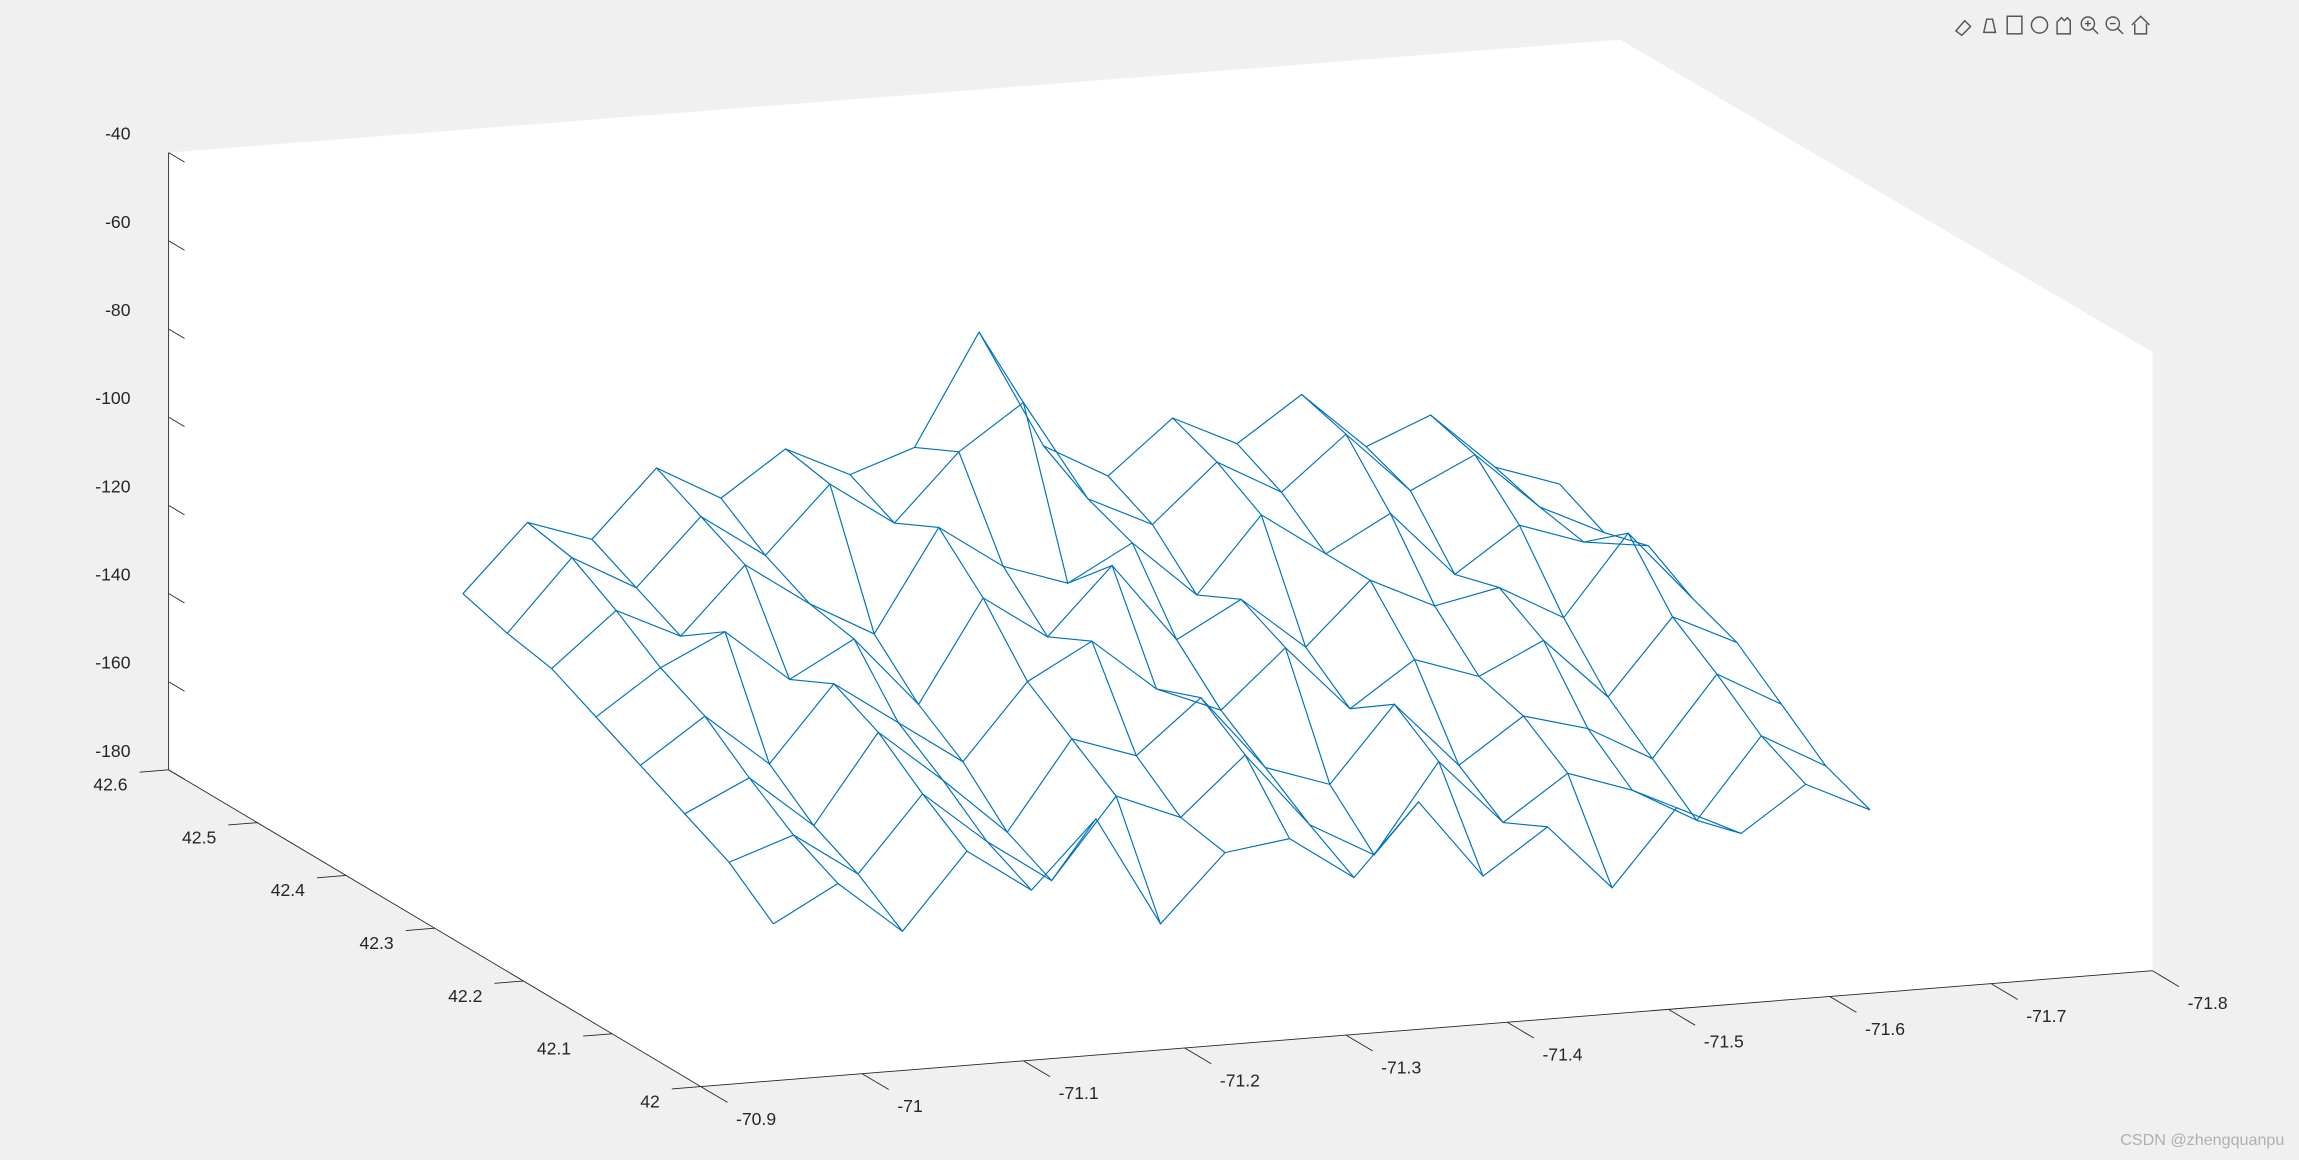 Image resolution: width=2299 pixels, height=1160 pixels. Describe the element at coordinates (118, 222) in the screenshot. I see `z-tick-label: -60` at that location.